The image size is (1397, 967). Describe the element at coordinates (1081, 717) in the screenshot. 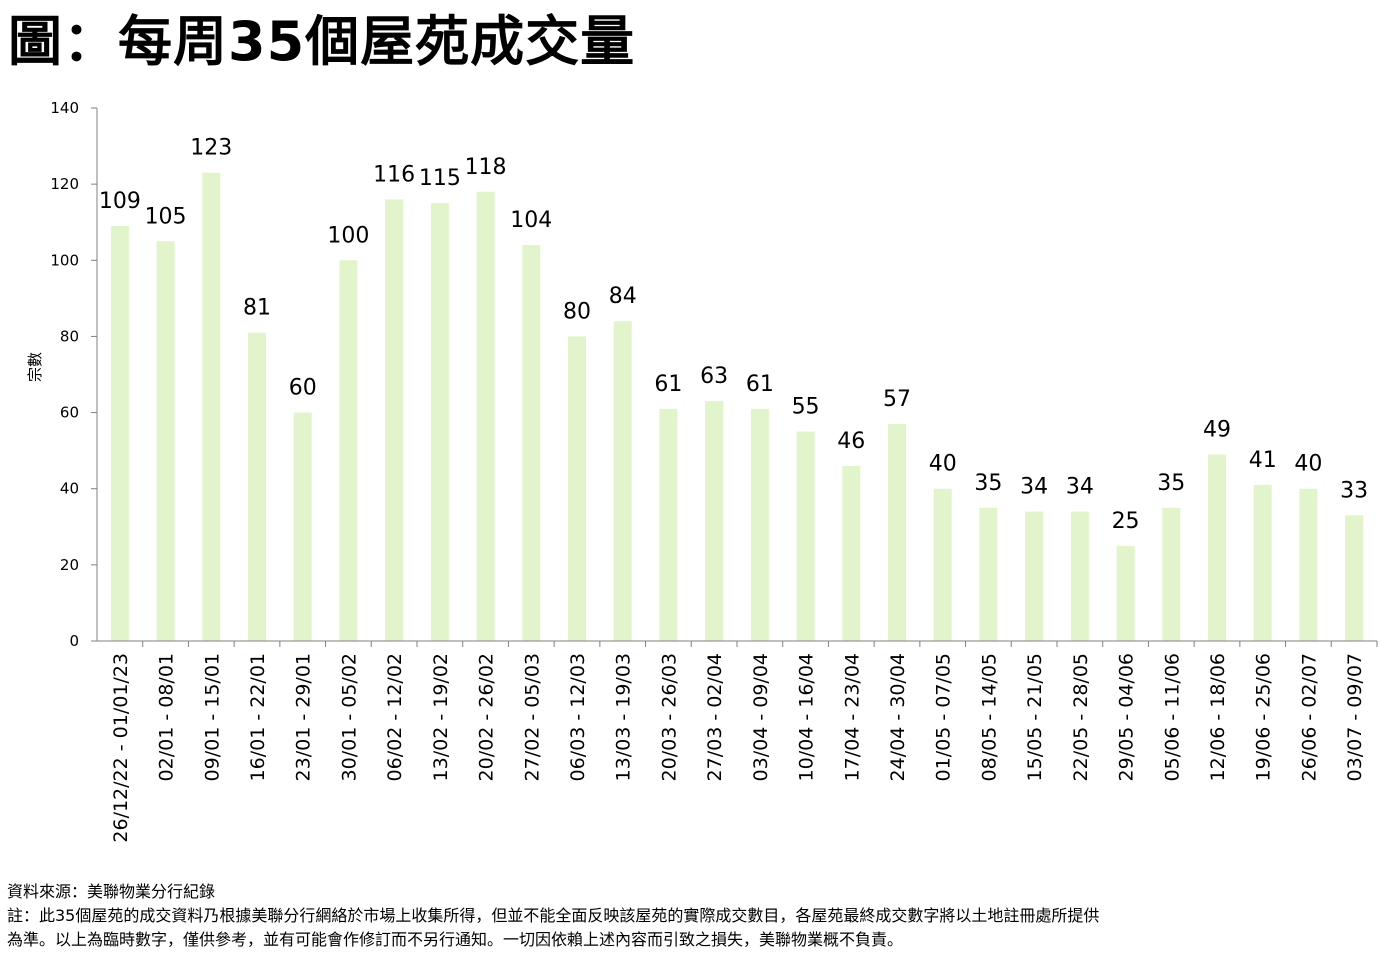

I see `x-tick-label: 22/05 - 28/05` at that location.